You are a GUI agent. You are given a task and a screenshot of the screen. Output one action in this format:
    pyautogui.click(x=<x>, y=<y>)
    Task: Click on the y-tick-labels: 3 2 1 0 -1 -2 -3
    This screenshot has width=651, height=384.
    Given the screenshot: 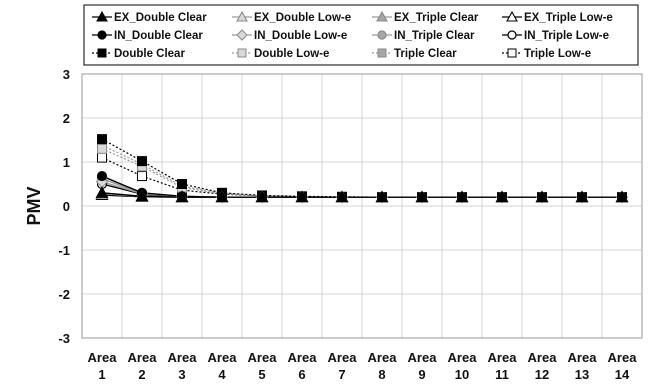 What is the action you would take?
    pyautogui.click(x=64, y=206)
    